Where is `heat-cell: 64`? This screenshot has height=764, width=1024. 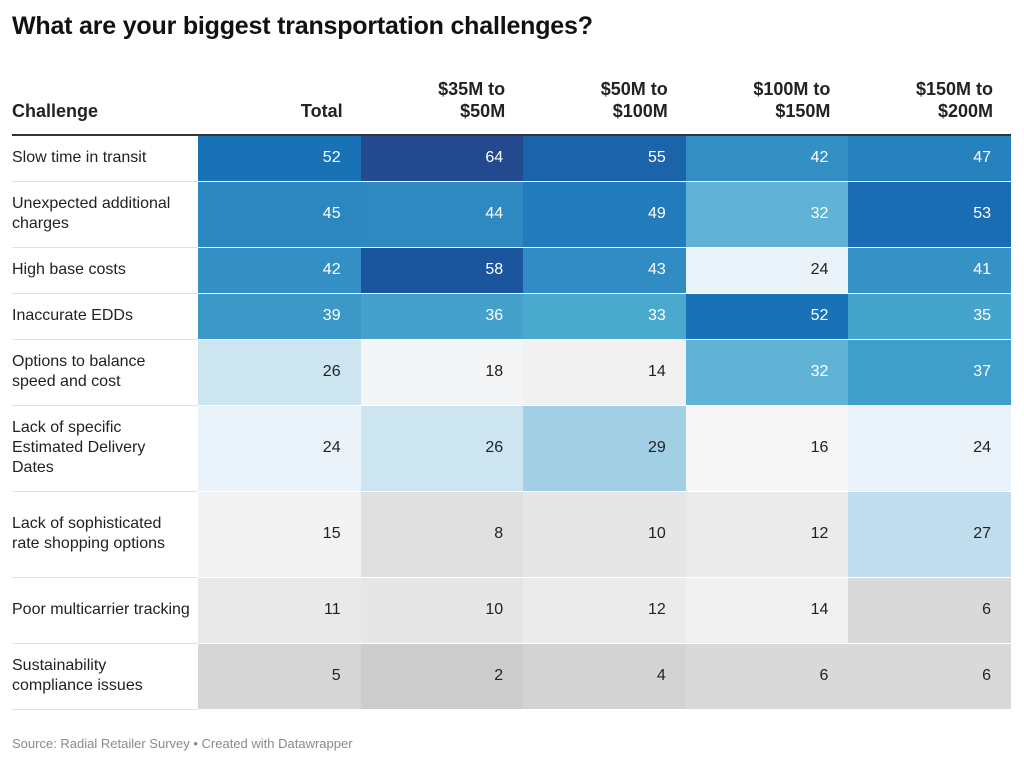
heat-cell: 64 is located at coordinates (442, 158).